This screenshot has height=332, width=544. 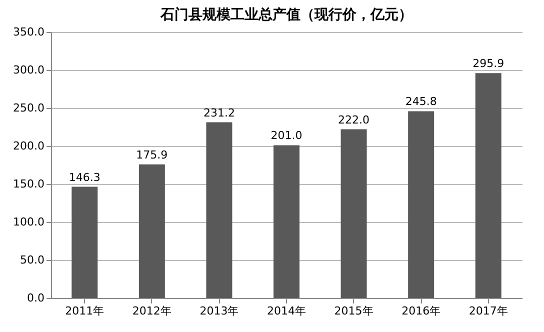 What do you see at coordinates (354, 119) in the screenshot?
I see `data-label: 222.0` at bounding box center [354, 119].